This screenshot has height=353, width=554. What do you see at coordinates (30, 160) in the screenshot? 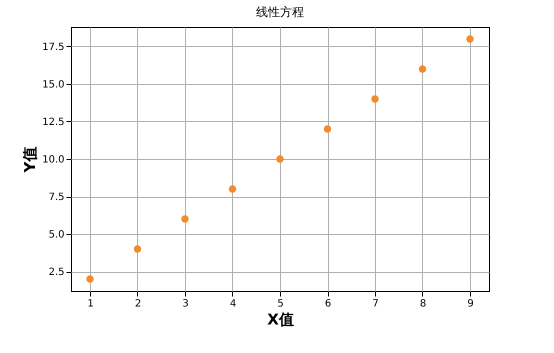
I see `y-axis-title: Y值` at bounding box center [30, 160].